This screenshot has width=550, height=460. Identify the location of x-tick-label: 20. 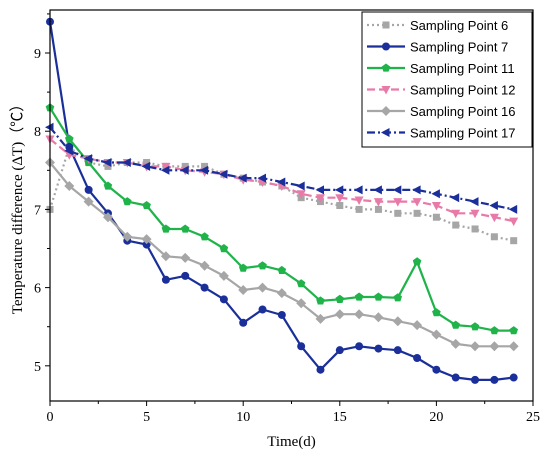
(436, 417).